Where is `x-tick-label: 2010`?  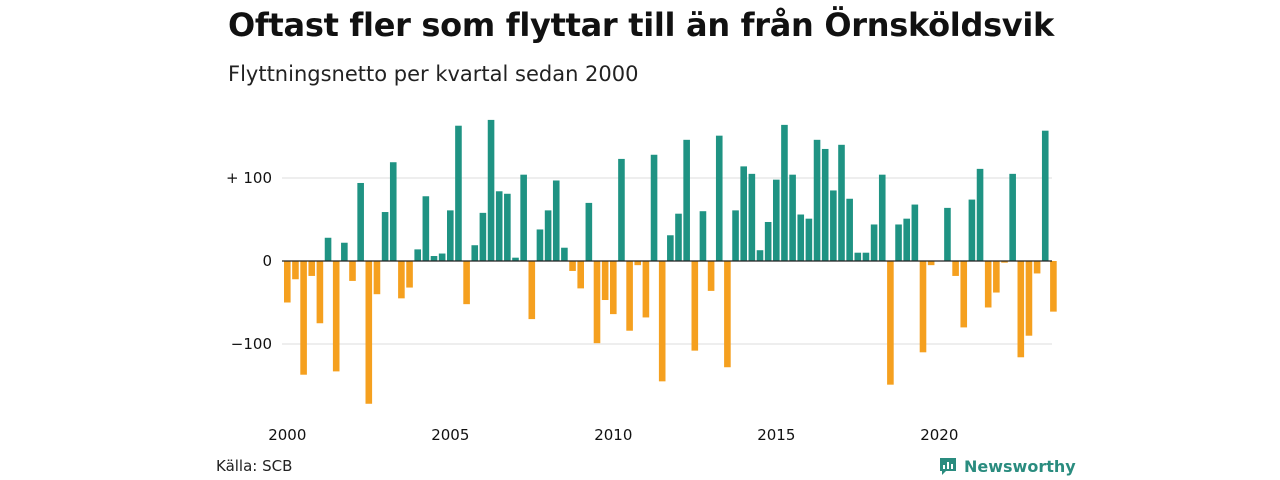
x-tick-label: 2010 is located at coordinates (613, 435).